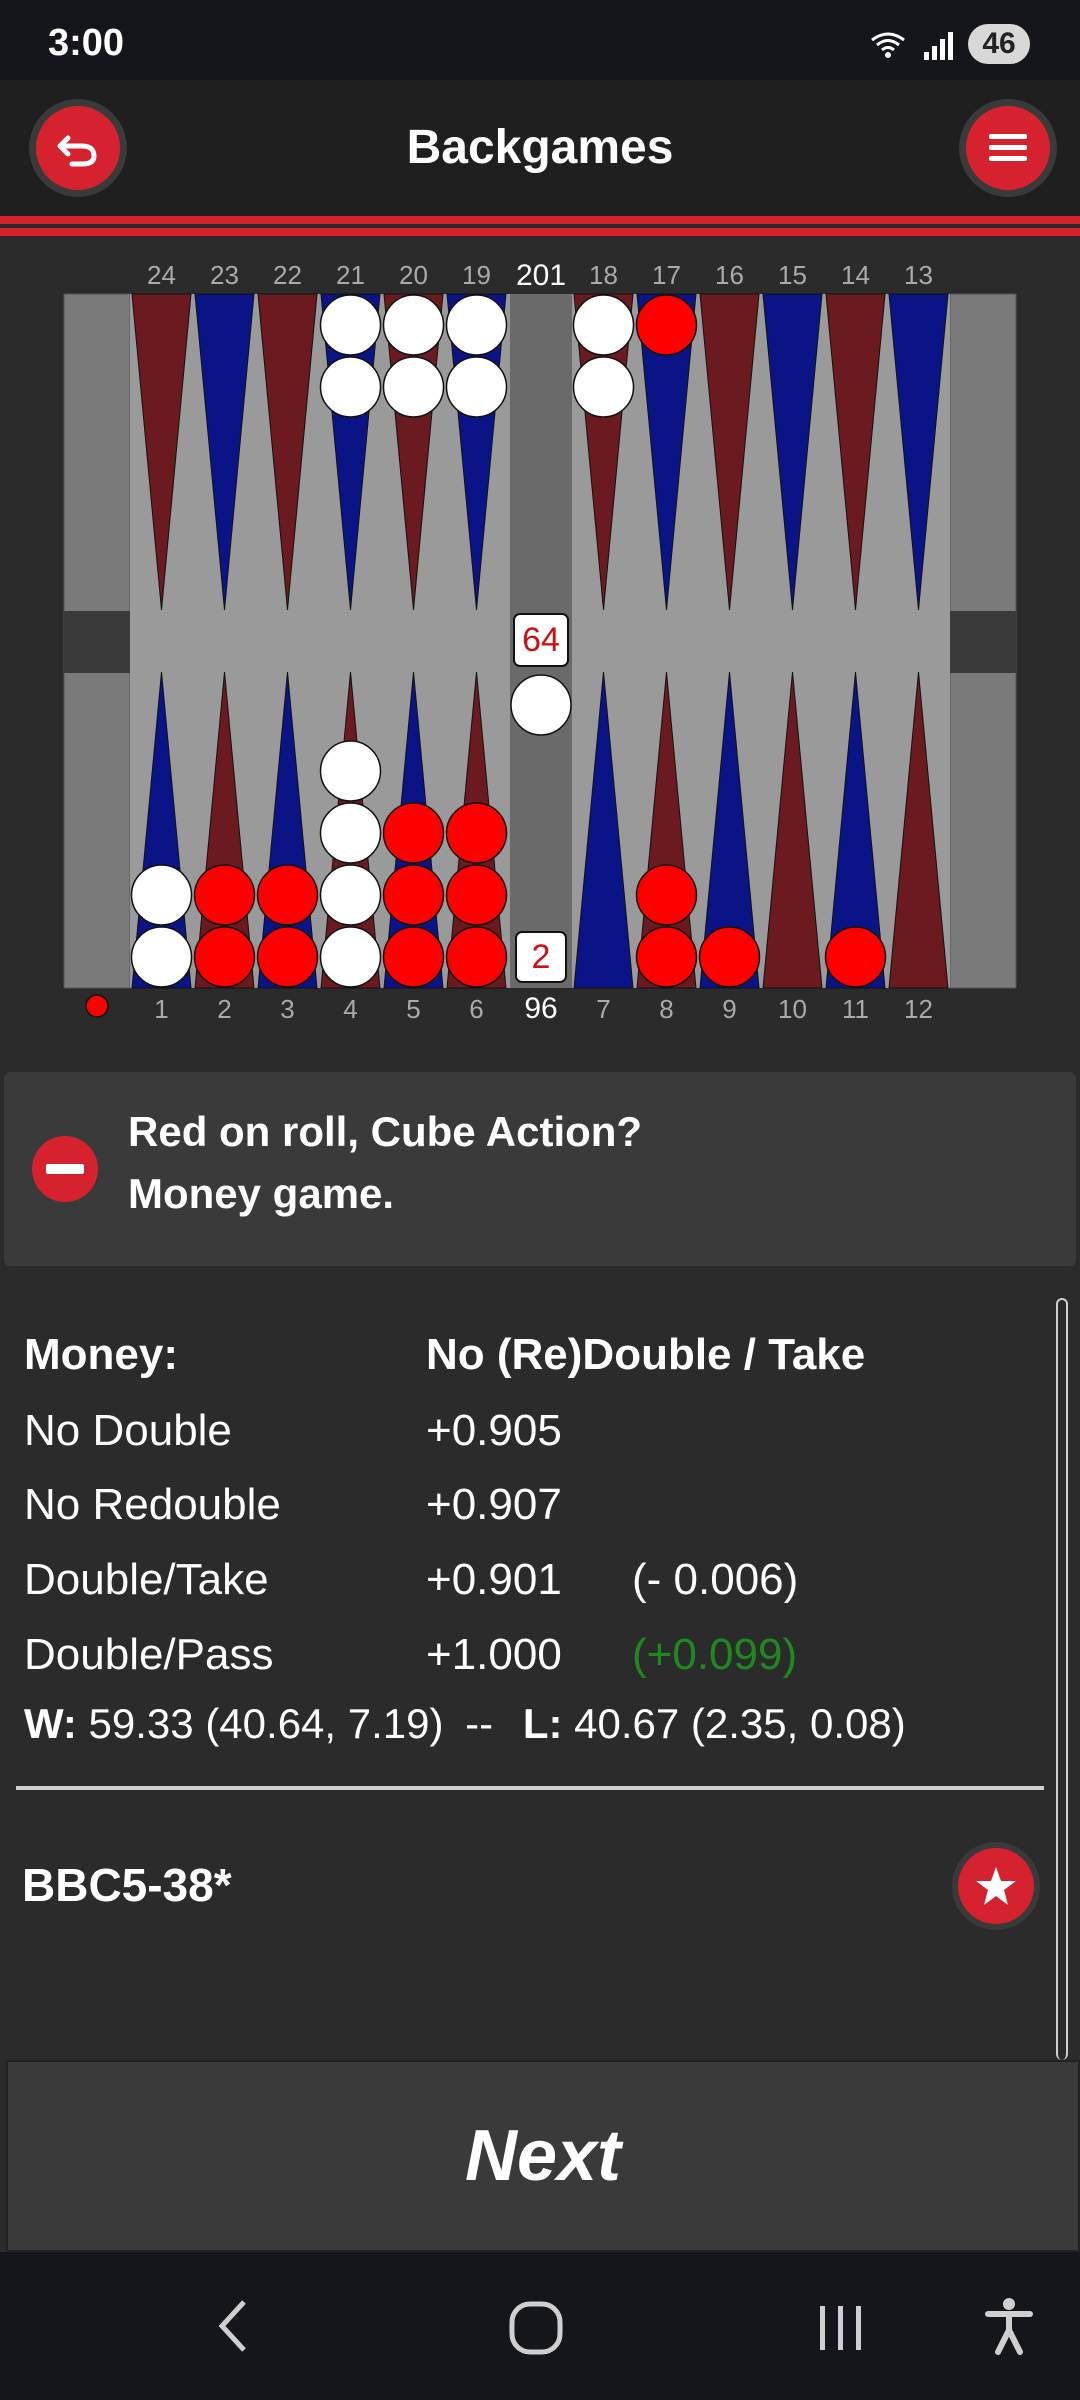 The width and height of the screenshot is (1080, 2400). What do you see at coordinates (715, 1654) in the screenshot?
I see `row-diff-double-pass: (+0.099)` at bounding box center [715, 1654].